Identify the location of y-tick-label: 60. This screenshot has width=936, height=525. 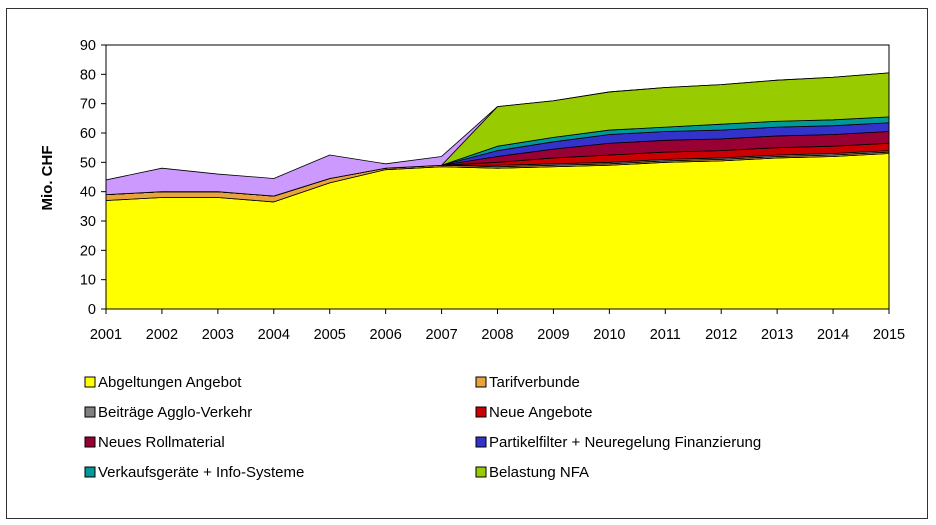
(88, 134).